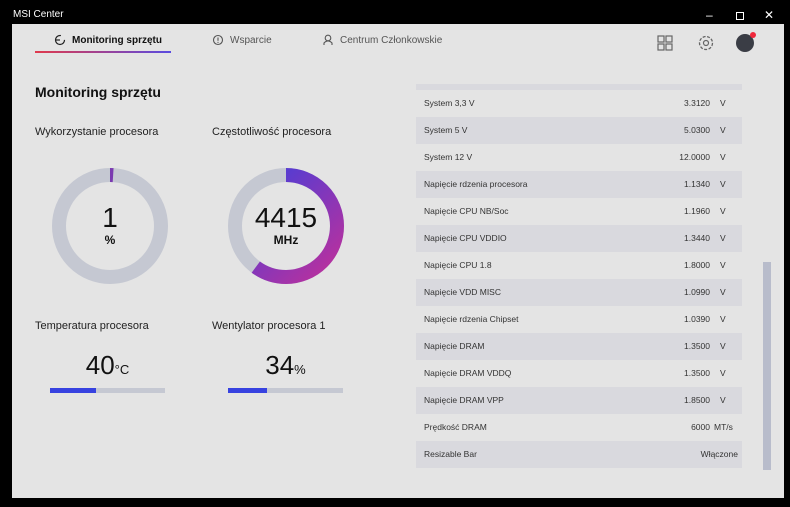 The height and width of the screenshot is (507, 790). Describe the element at coordinates (697, 211) in the screenshot. I see `row-value: 1.1960` at that location.